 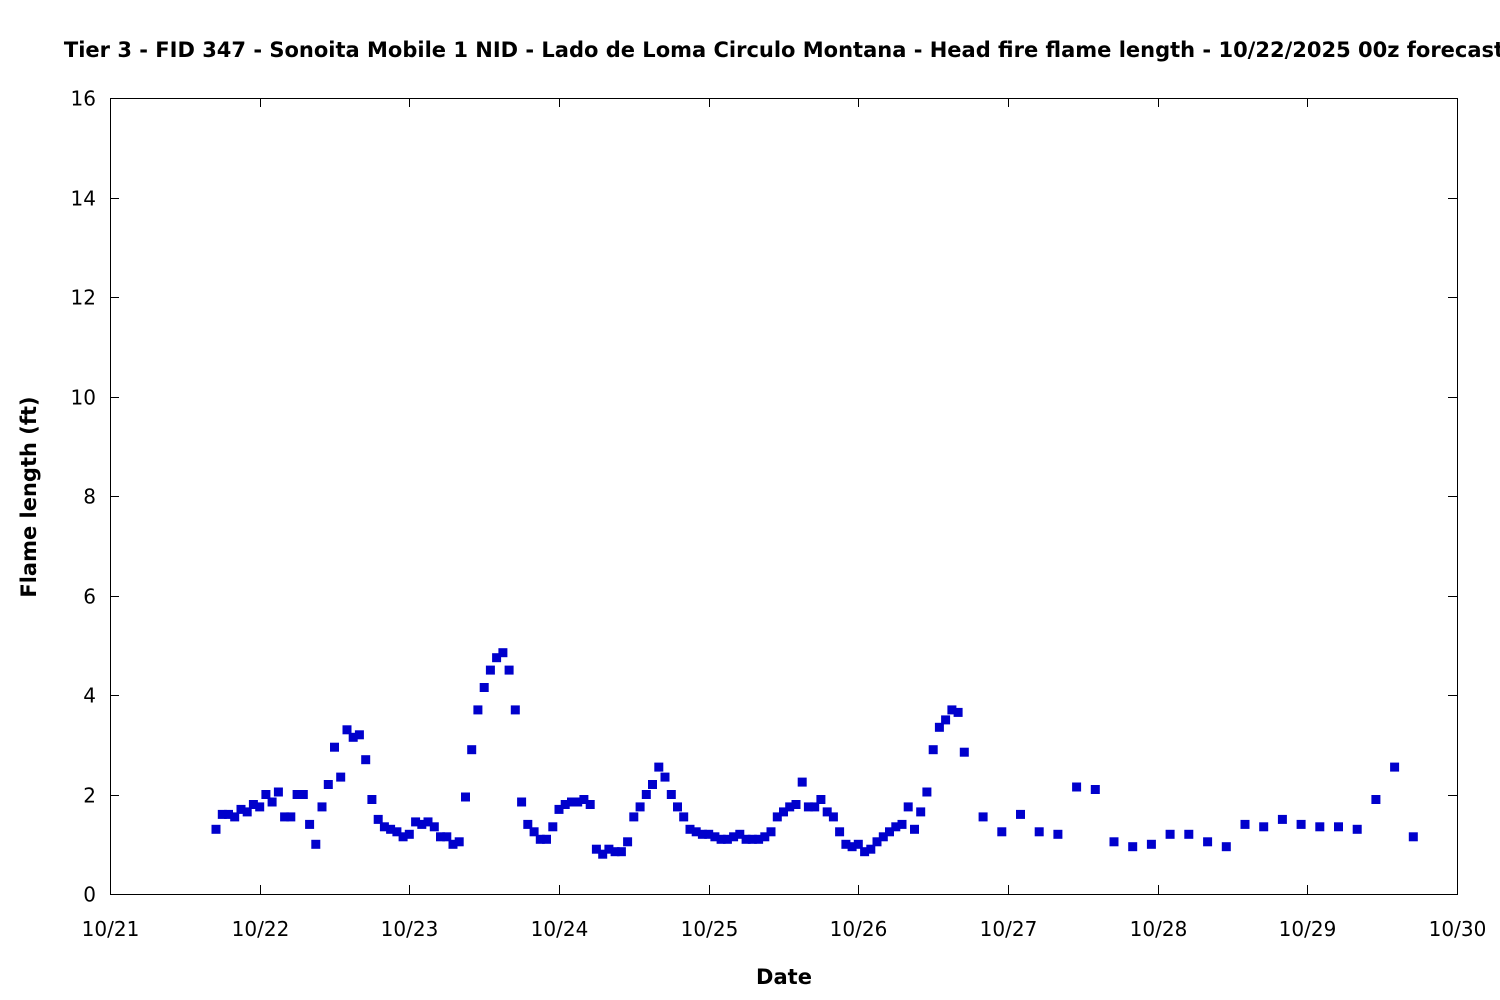 I want to click on x-tick-label: 10/30, so click(x=1458, y=929).